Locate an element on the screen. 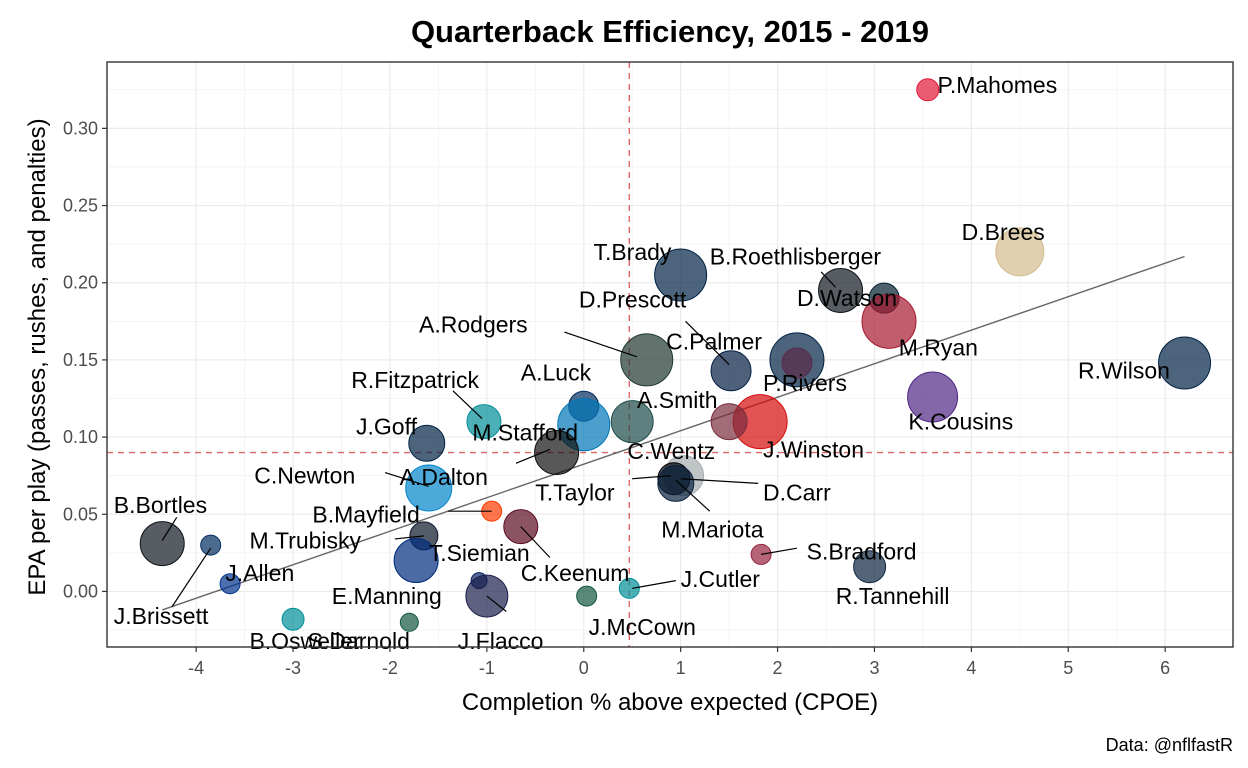 The width and height of the screenshot is (1248, 768). point-label-j-cutler: J.Cutler is located at coordinates (721, 579).